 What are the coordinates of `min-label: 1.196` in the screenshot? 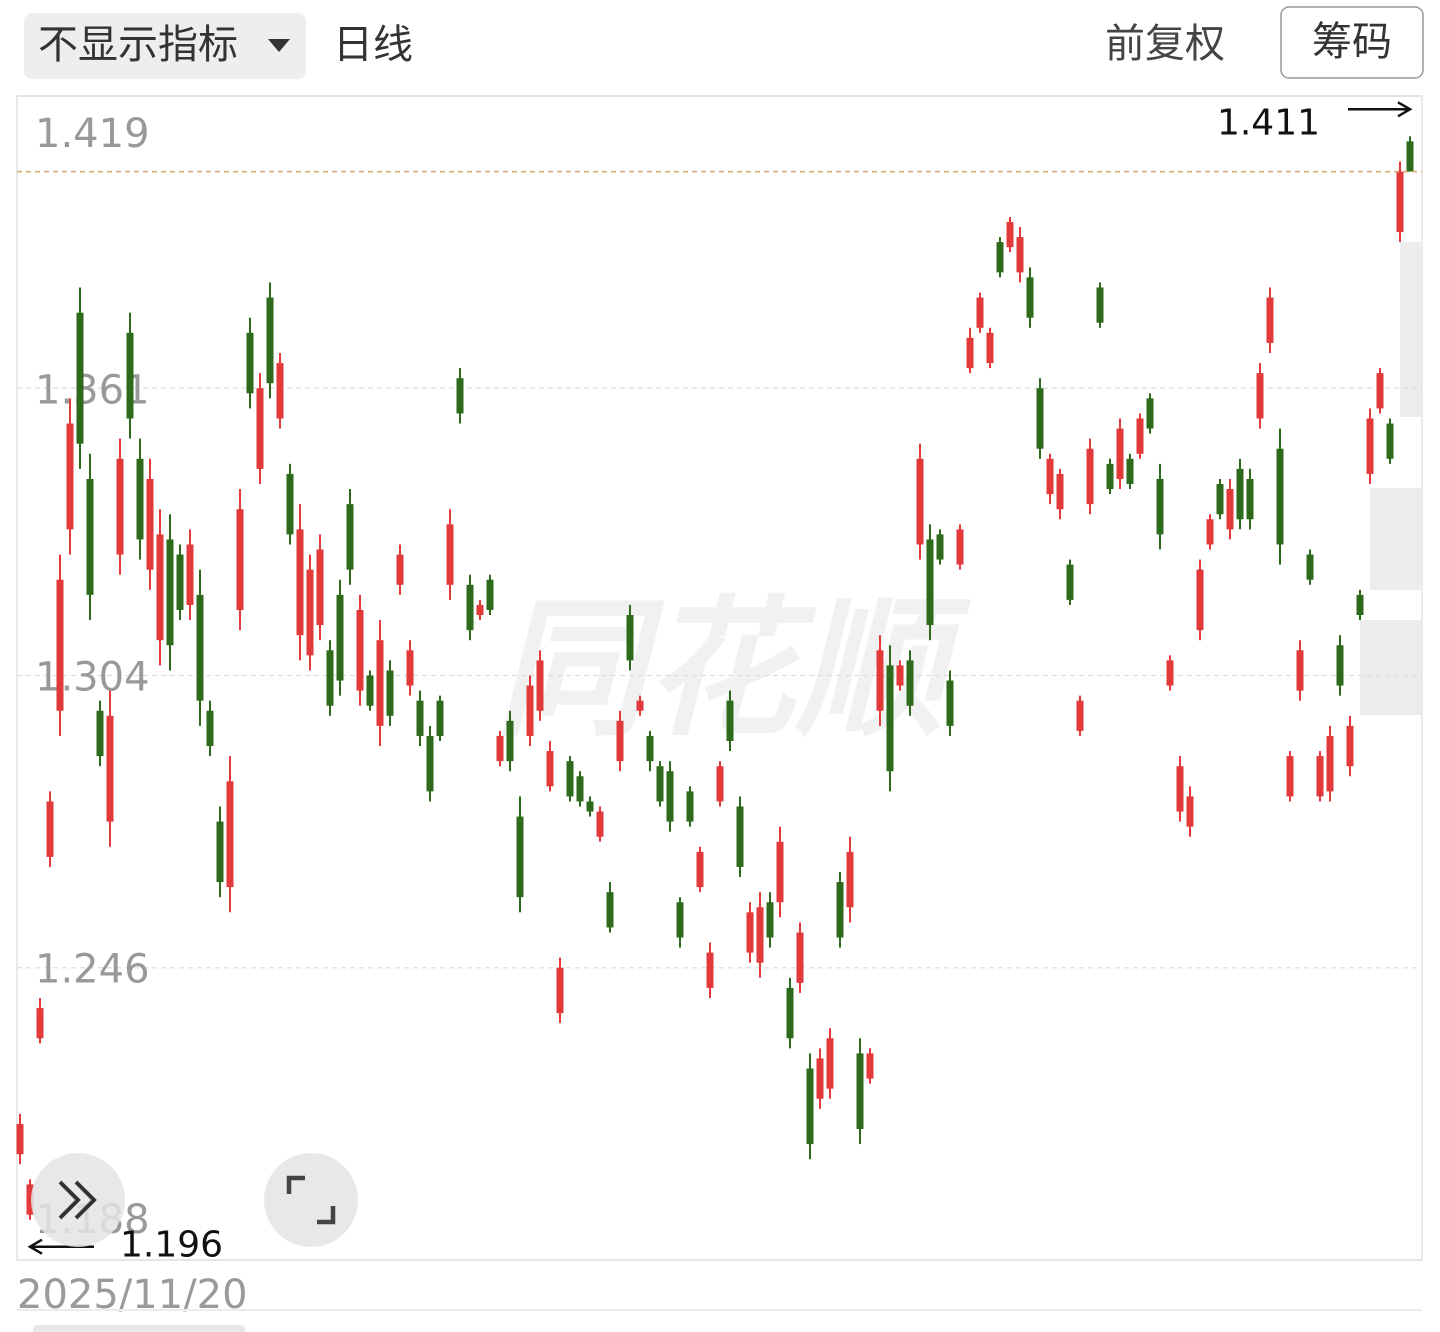 It's located at (171, 1245).